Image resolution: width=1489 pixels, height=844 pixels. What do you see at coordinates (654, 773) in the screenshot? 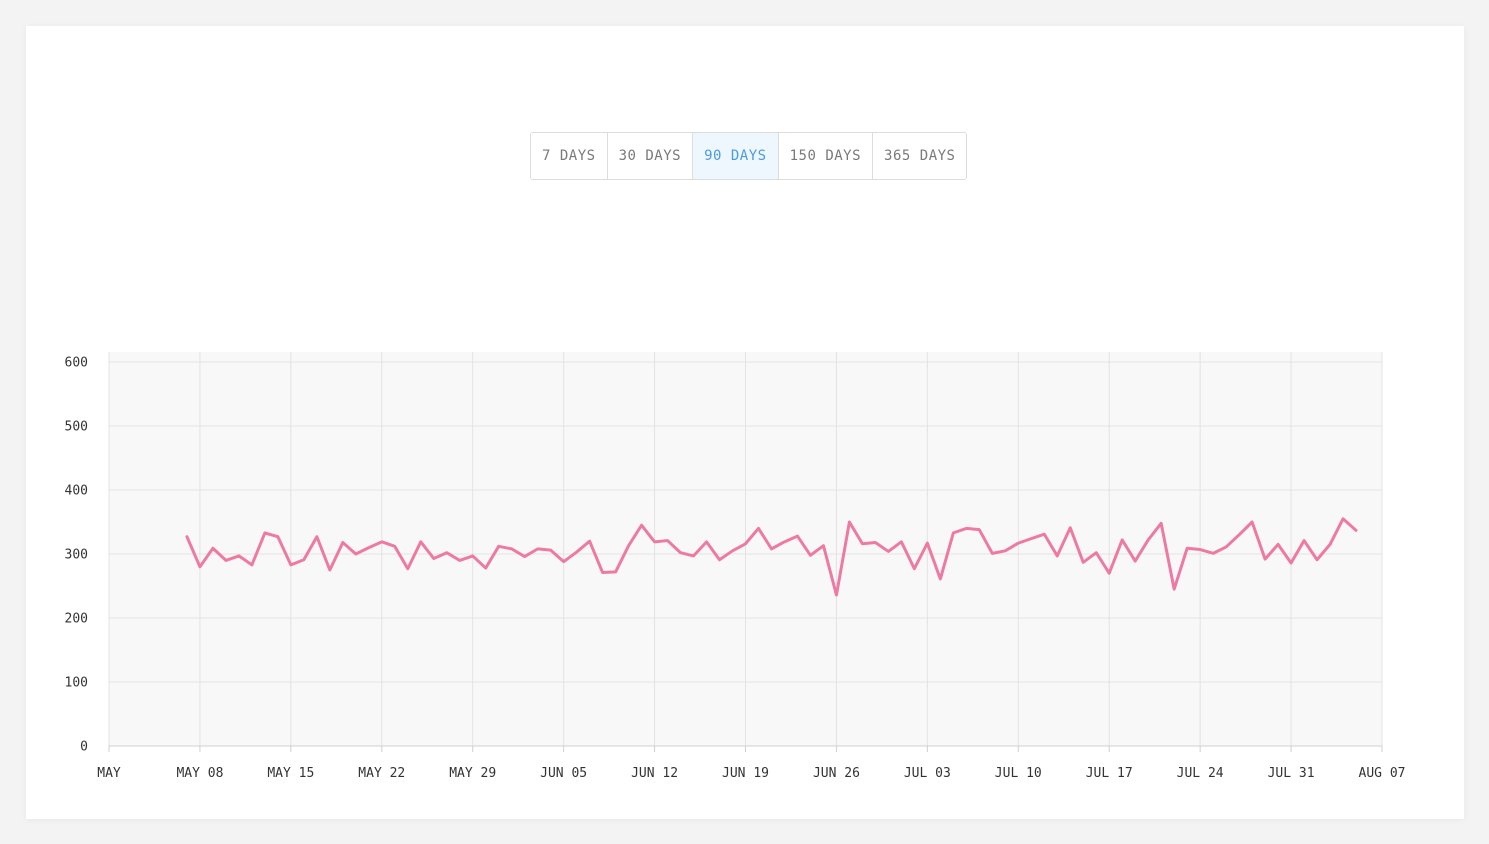
I see `x-tick-label: JUN 12` at bounding box center [654, 773].